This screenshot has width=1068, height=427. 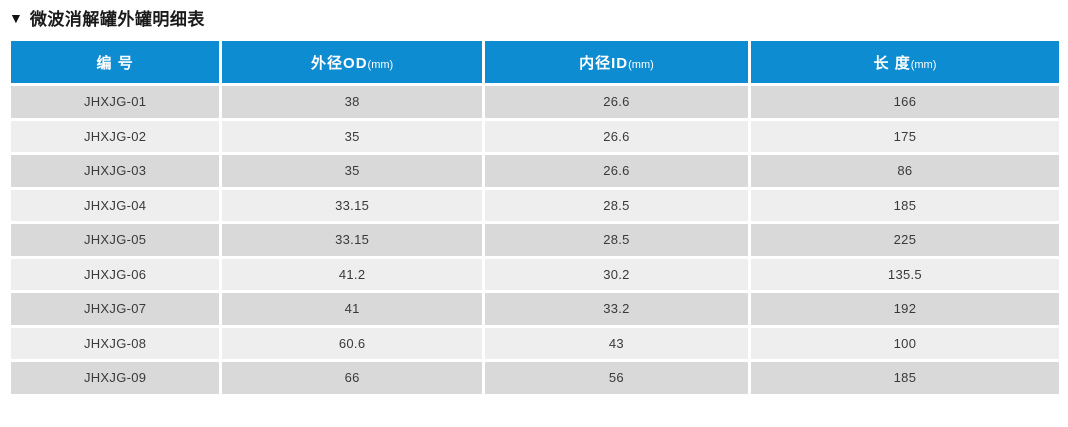 What do you see at coordinates (905, 274) in the screenshot?
I see `value-cell: 135.5` at bounding box center [905, 274].